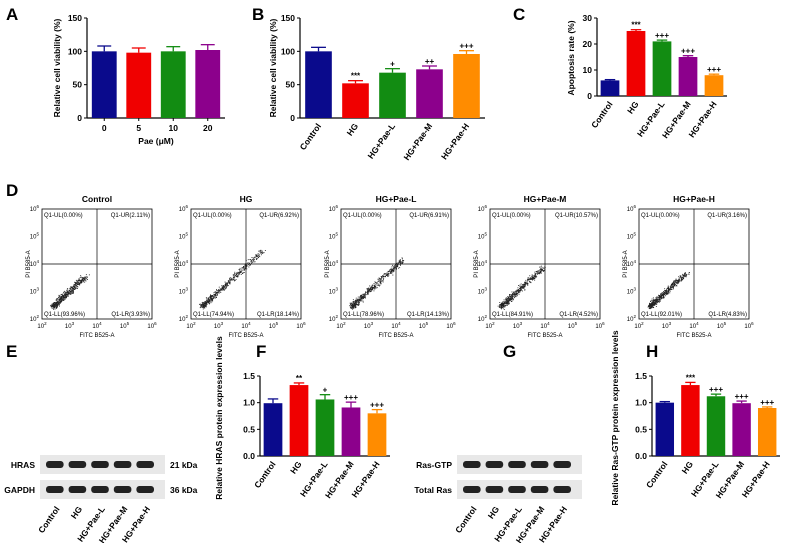 This screenshot has width=786, height=543. I want to click on x-tick-label: 105, so click(722, 325).